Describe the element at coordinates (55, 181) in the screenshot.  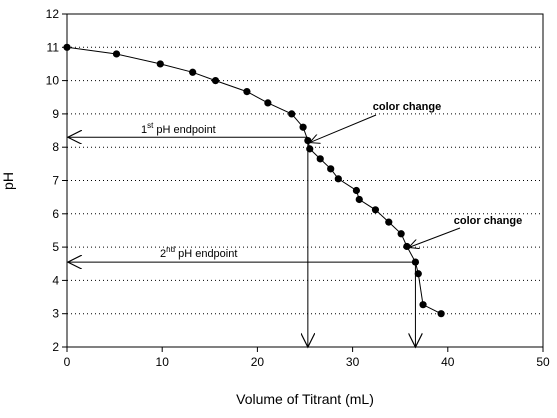
I see `y-tick-label: 7` at that location.